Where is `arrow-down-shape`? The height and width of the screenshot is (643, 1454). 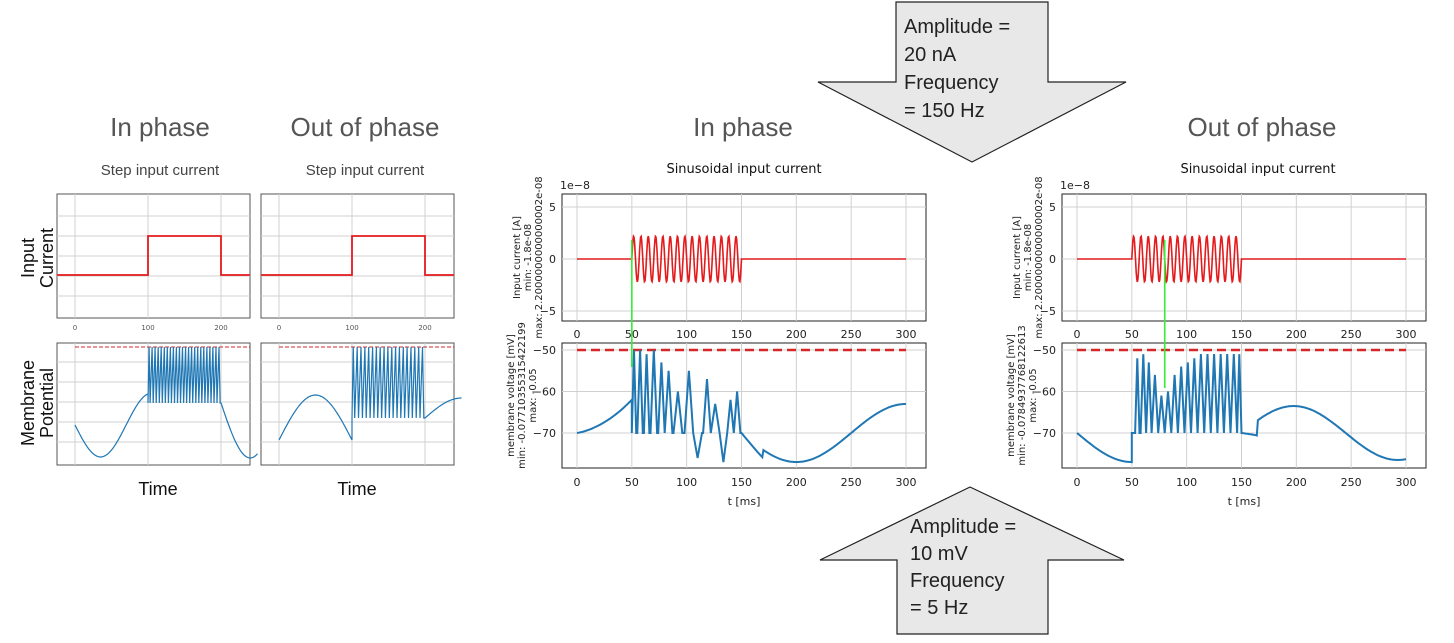 arrow-down-shape is located at coordinates (972, 82).